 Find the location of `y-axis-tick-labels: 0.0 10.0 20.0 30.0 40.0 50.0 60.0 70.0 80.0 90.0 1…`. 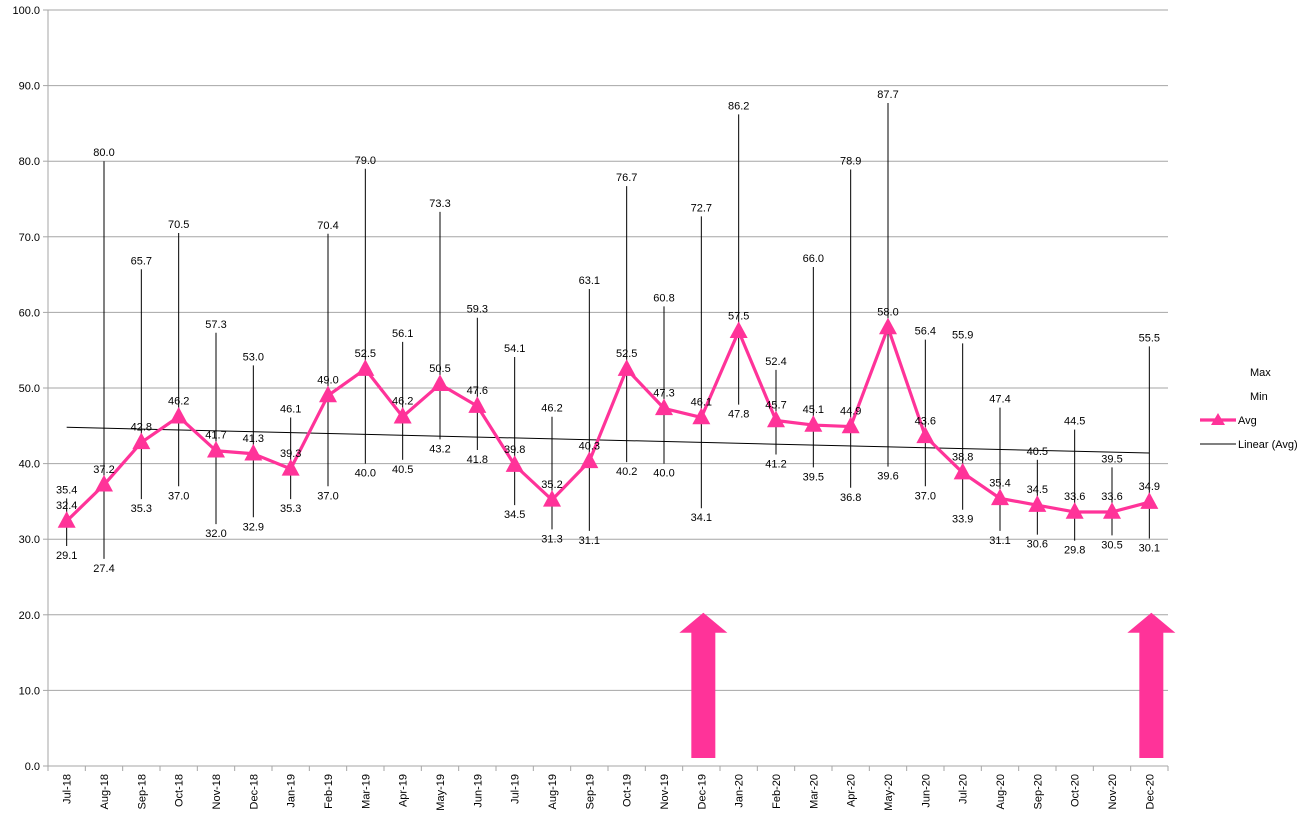

y-axis-tick-labels: 0.0 10.0 20.0 30.0 40.0 50.0 60.0 70.0 80.0 90.0 1… is located at coordinates (26, 389).